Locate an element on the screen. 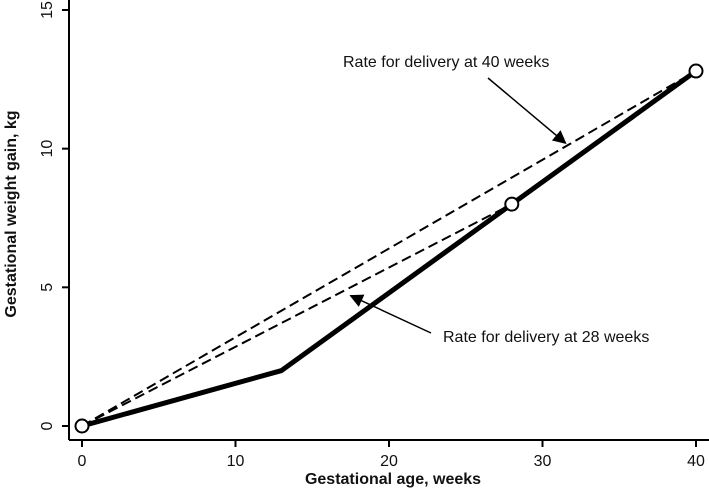  y-tick-label-15: 15 is located at coordinates (47, 10).